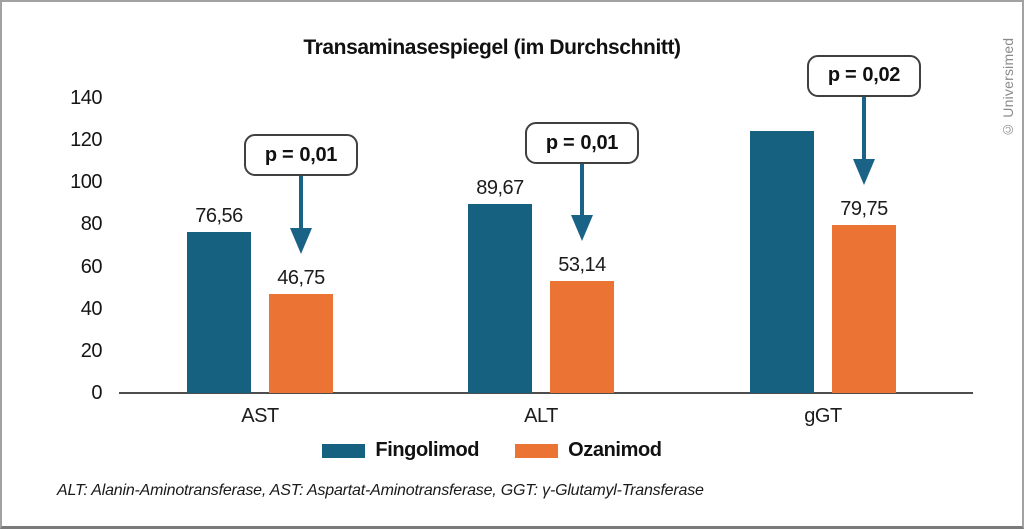 This screenshot has height=529, width=1024. What do you see at coordinates (86, 98) in the screenshot?
I see `y-axis-tick-label: 140` at bounding box center [86, 98].